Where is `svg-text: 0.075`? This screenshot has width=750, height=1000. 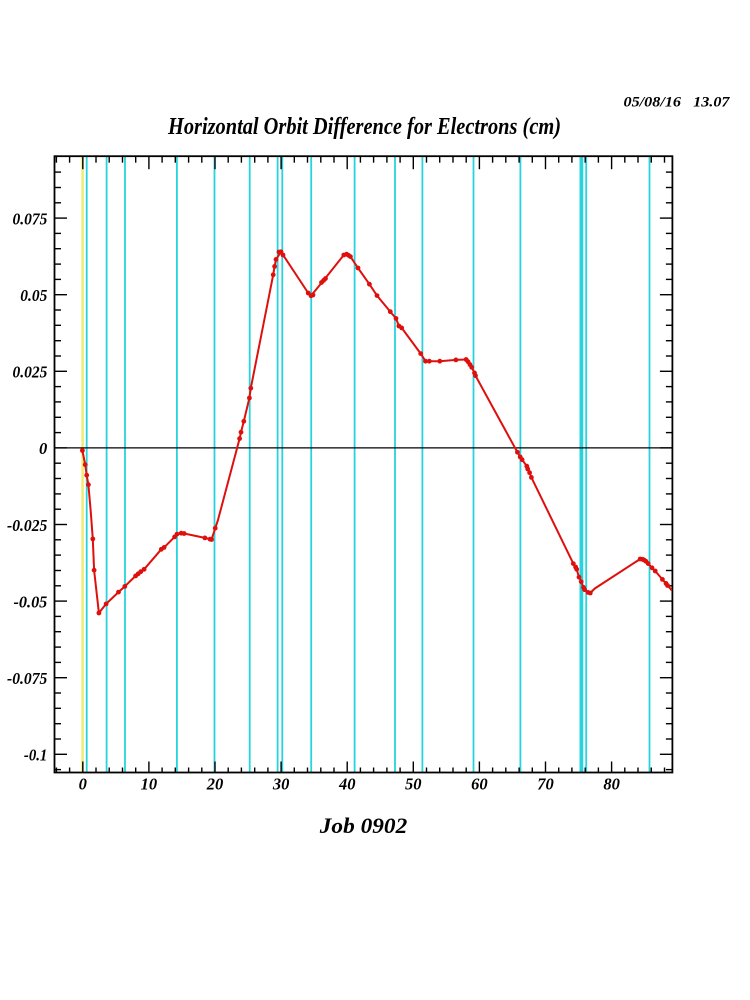 svg-text: 0.075 is located at coordinates (30, 218).